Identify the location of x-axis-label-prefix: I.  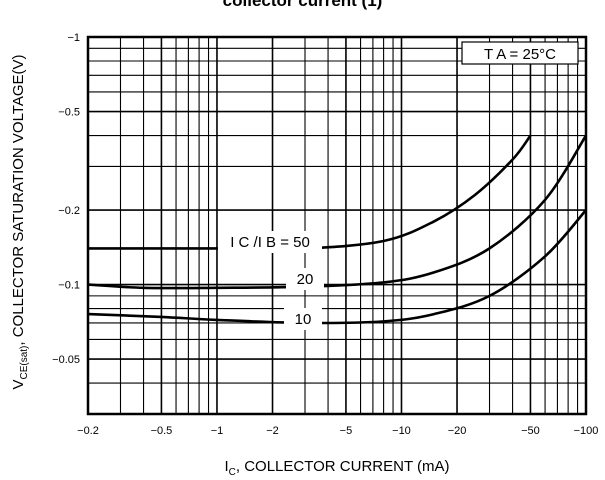
(226, 466).